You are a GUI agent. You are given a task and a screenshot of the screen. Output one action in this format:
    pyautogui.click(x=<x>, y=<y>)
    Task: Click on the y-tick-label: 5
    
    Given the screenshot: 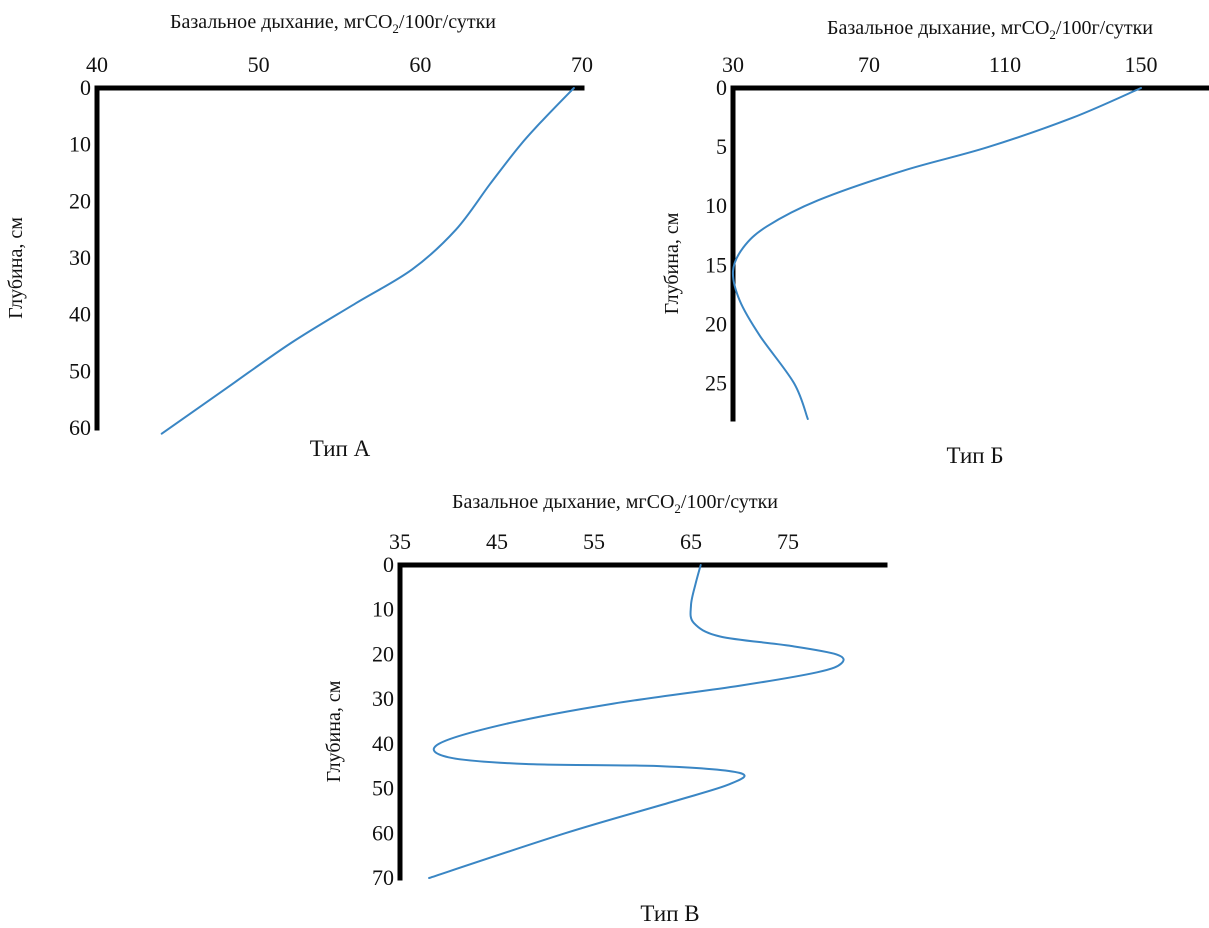 What is the action you would take?
    pyautogui.click(x=721, y=146)
    